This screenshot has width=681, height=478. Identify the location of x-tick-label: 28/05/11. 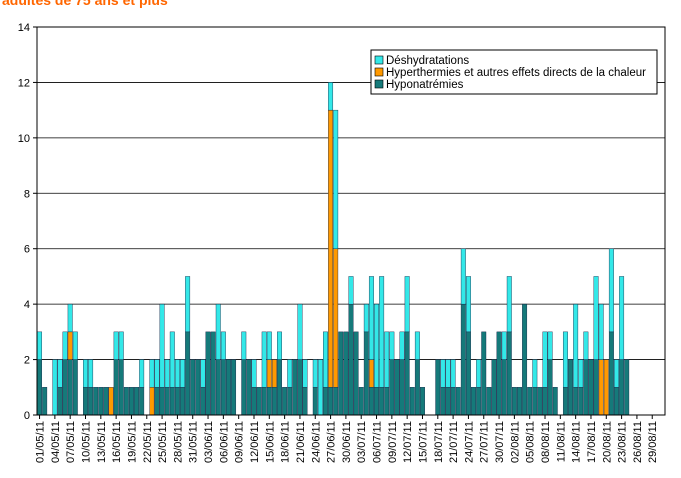
(178, 442).